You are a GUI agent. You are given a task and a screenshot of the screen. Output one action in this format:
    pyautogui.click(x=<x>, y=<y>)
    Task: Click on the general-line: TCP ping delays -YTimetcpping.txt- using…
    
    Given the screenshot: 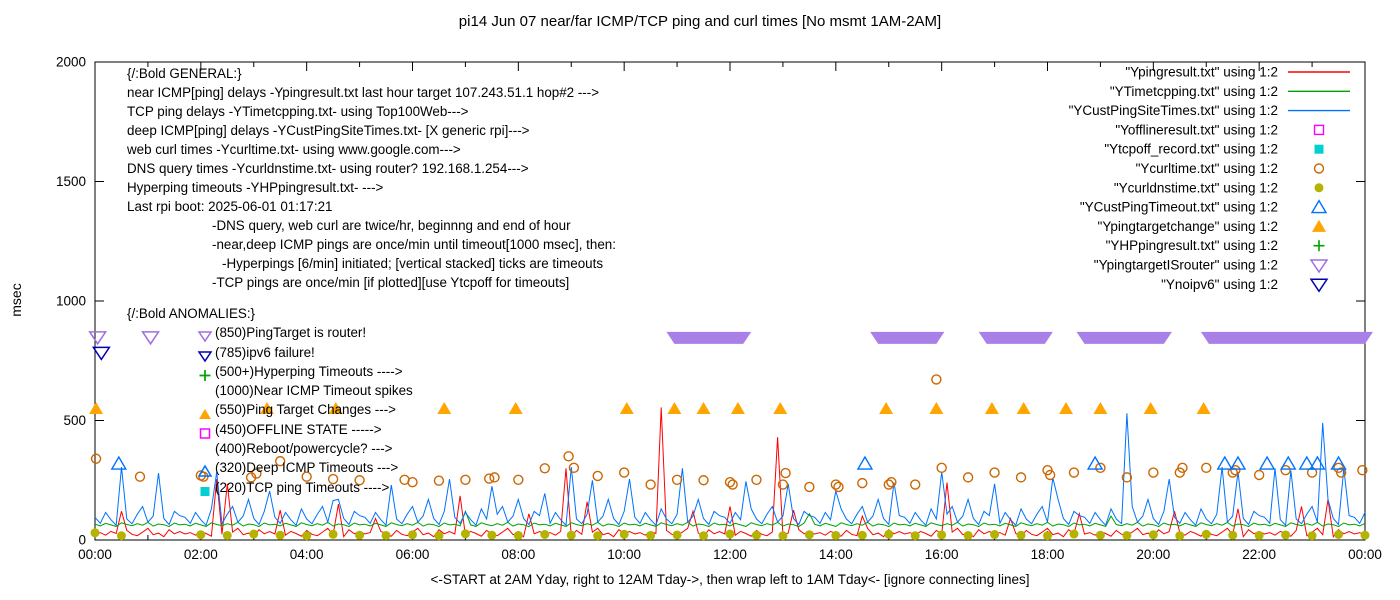 What is the action you would take?
    pyautogui.click(x=298, y=111)
    